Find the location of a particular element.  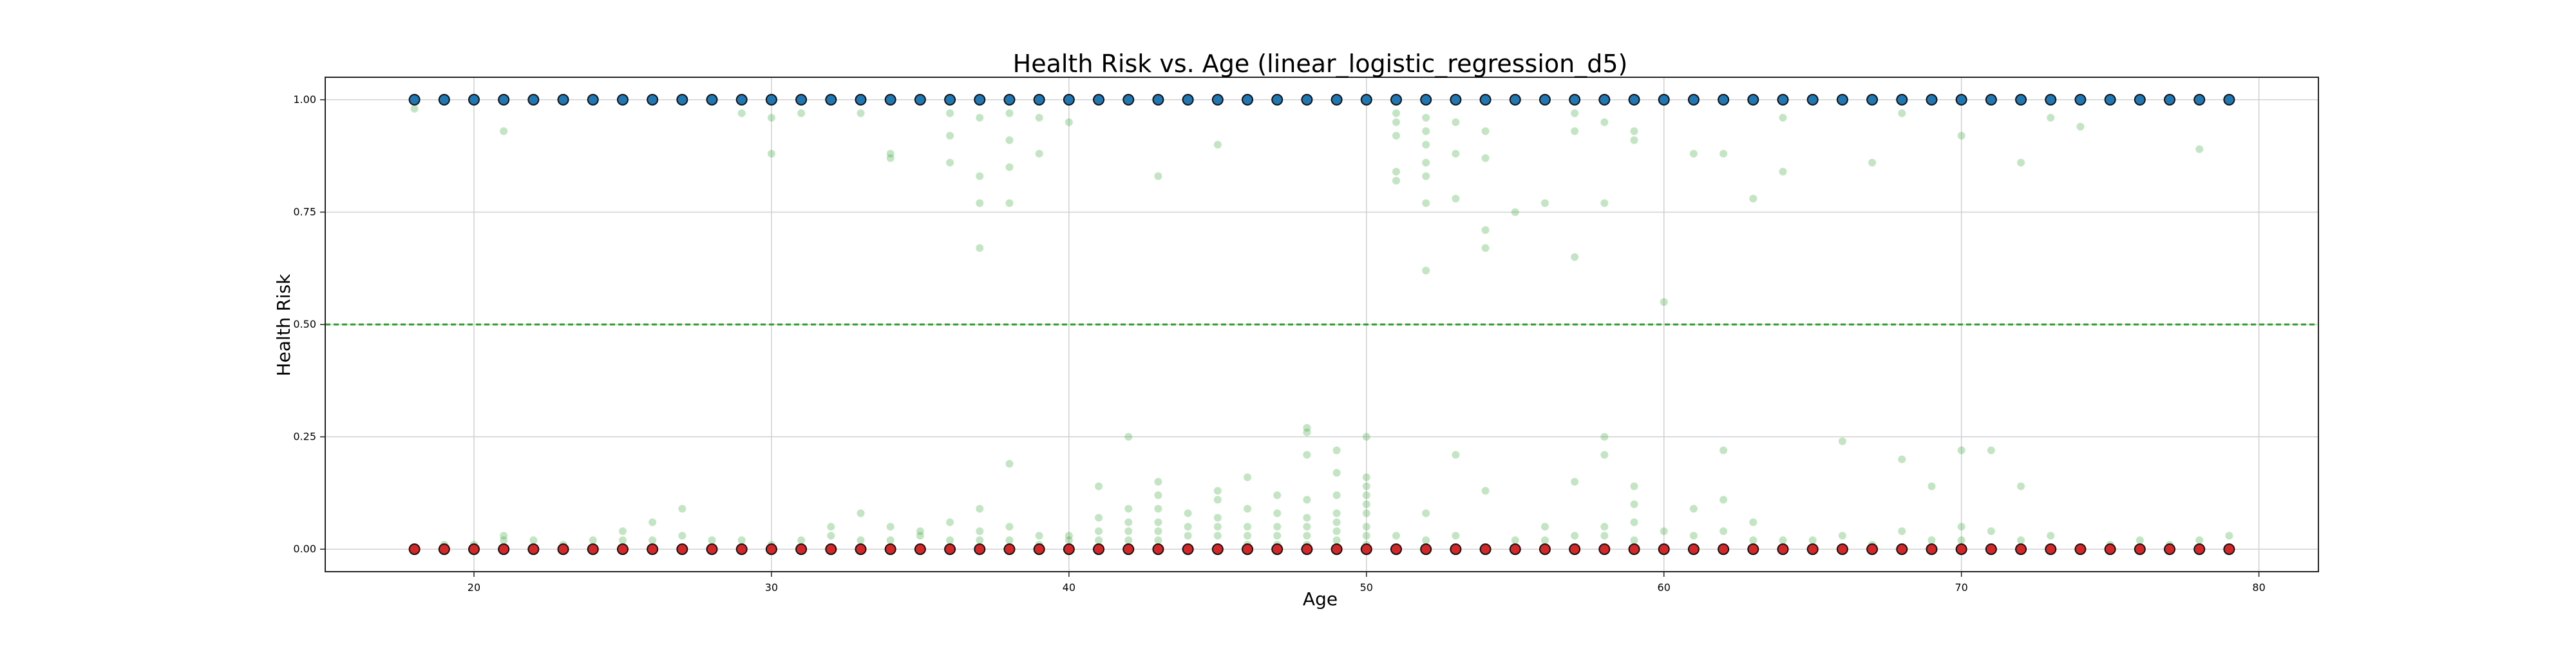

x-tick-label: 20 is located at coordinates (474, 587).